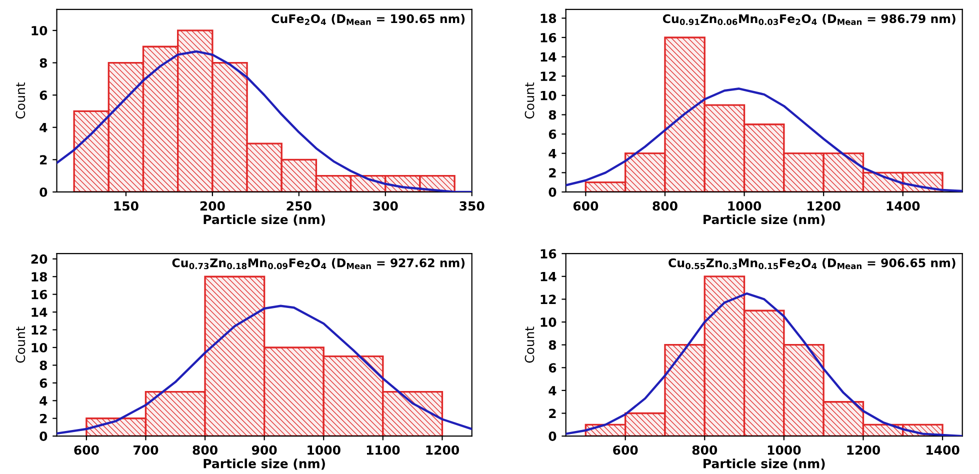  I want to click on x-tick-label: 300, so click(385, 206).